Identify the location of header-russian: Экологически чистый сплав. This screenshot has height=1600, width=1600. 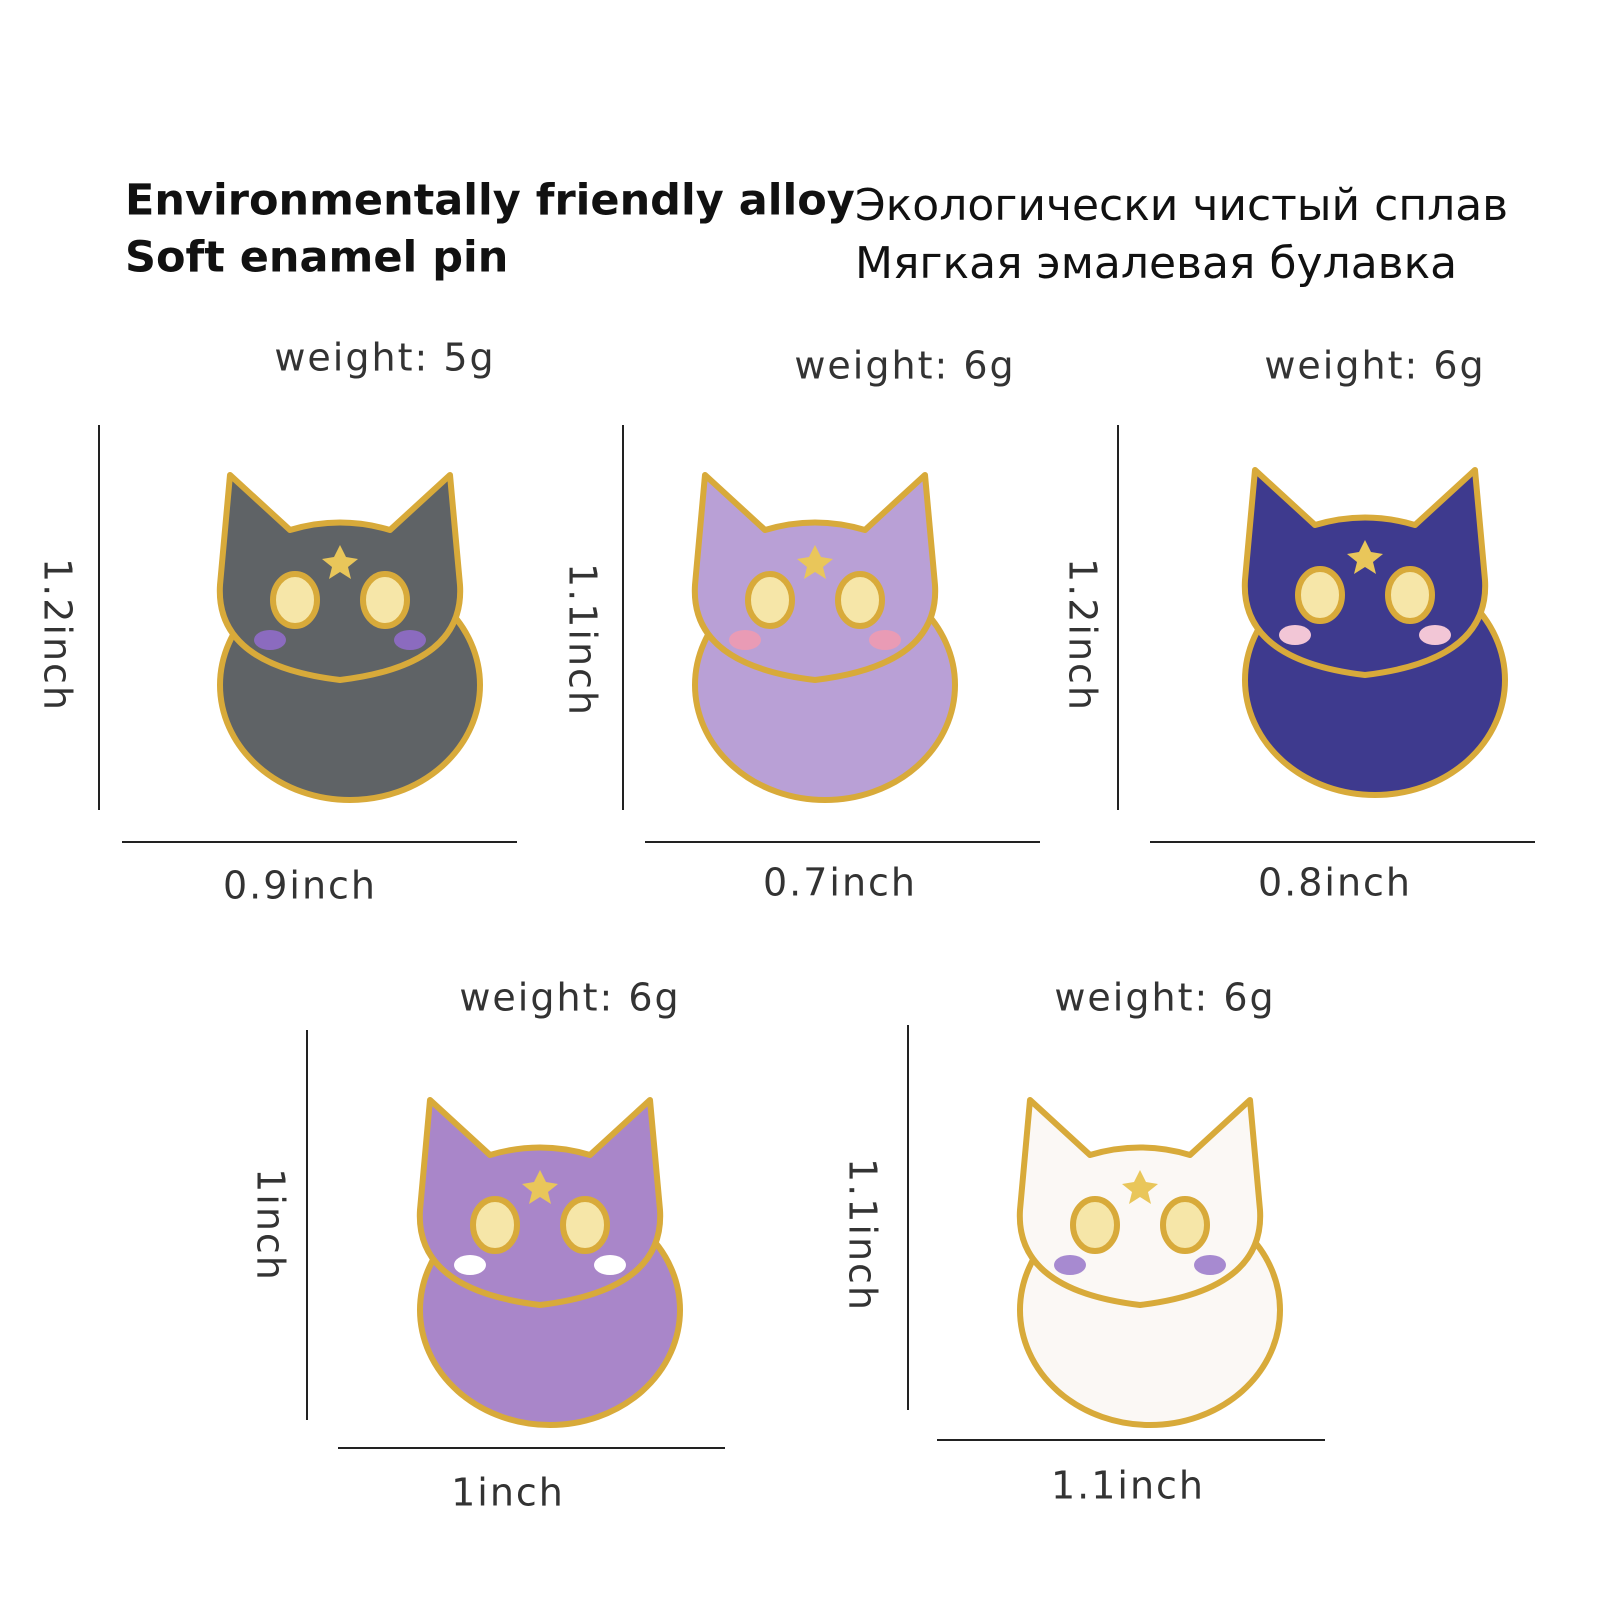
(1181, 205).